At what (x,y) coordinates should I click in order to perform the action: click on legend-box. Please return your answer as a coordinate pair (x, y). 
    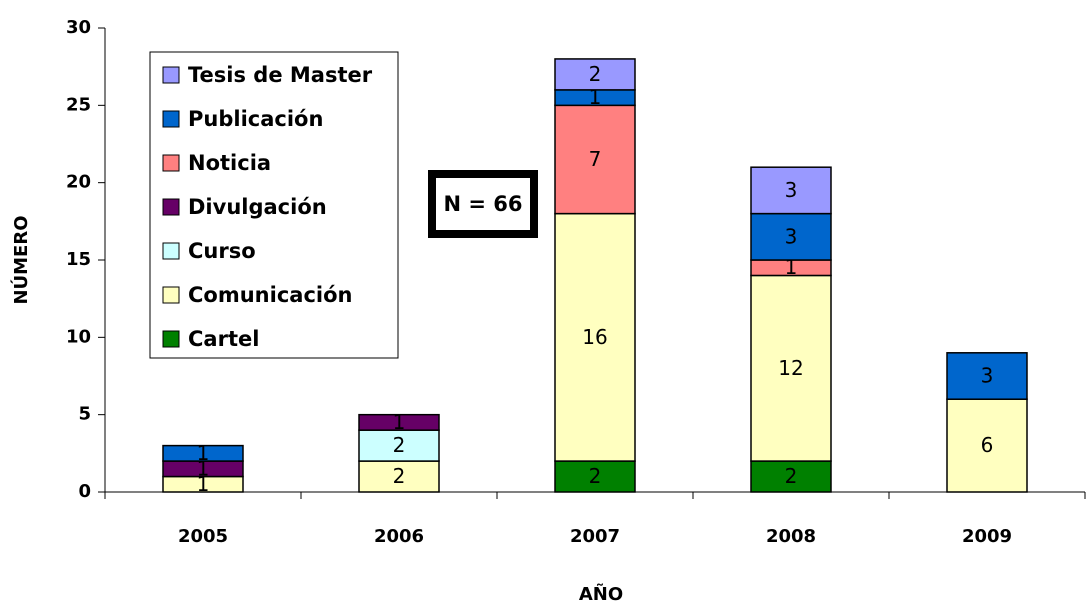
    Looking at the image, I should click on (274, 205).